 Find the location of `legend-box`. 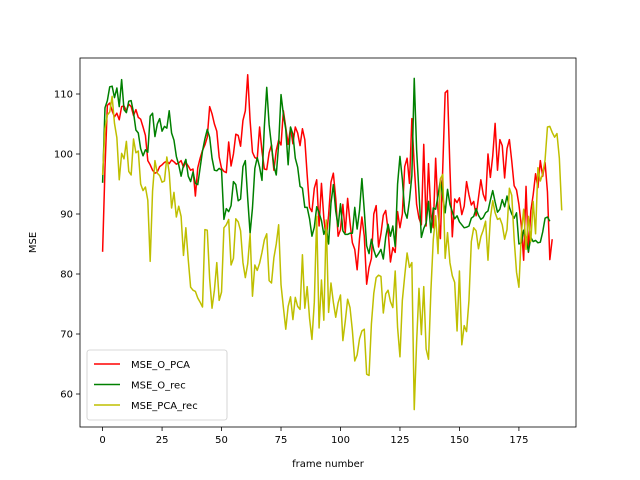

legend-box is located at coordinates (157, 385).